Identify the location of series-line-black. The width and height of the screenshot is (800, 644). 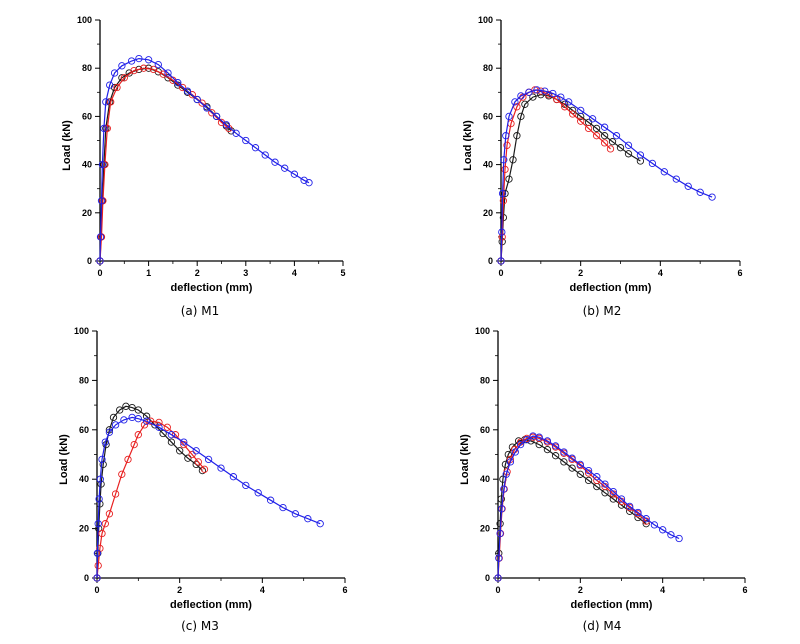
(165, 164).